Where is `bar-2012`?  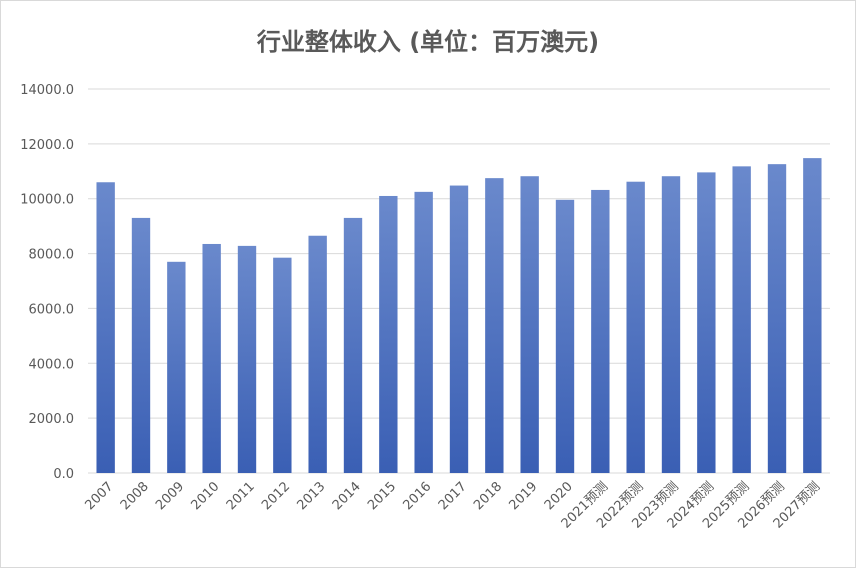 bar-2012 is located at coordinates (282, 365).